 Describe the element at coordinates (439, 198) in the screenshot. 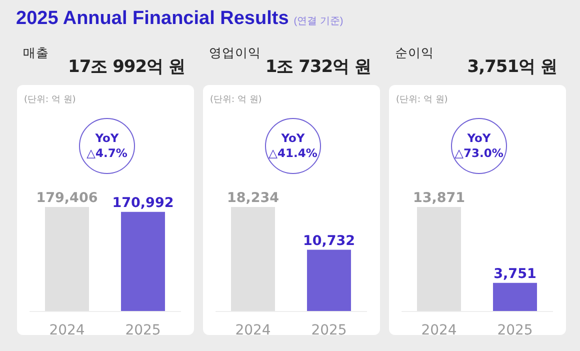

I see `data-label: 13,871` at that location.